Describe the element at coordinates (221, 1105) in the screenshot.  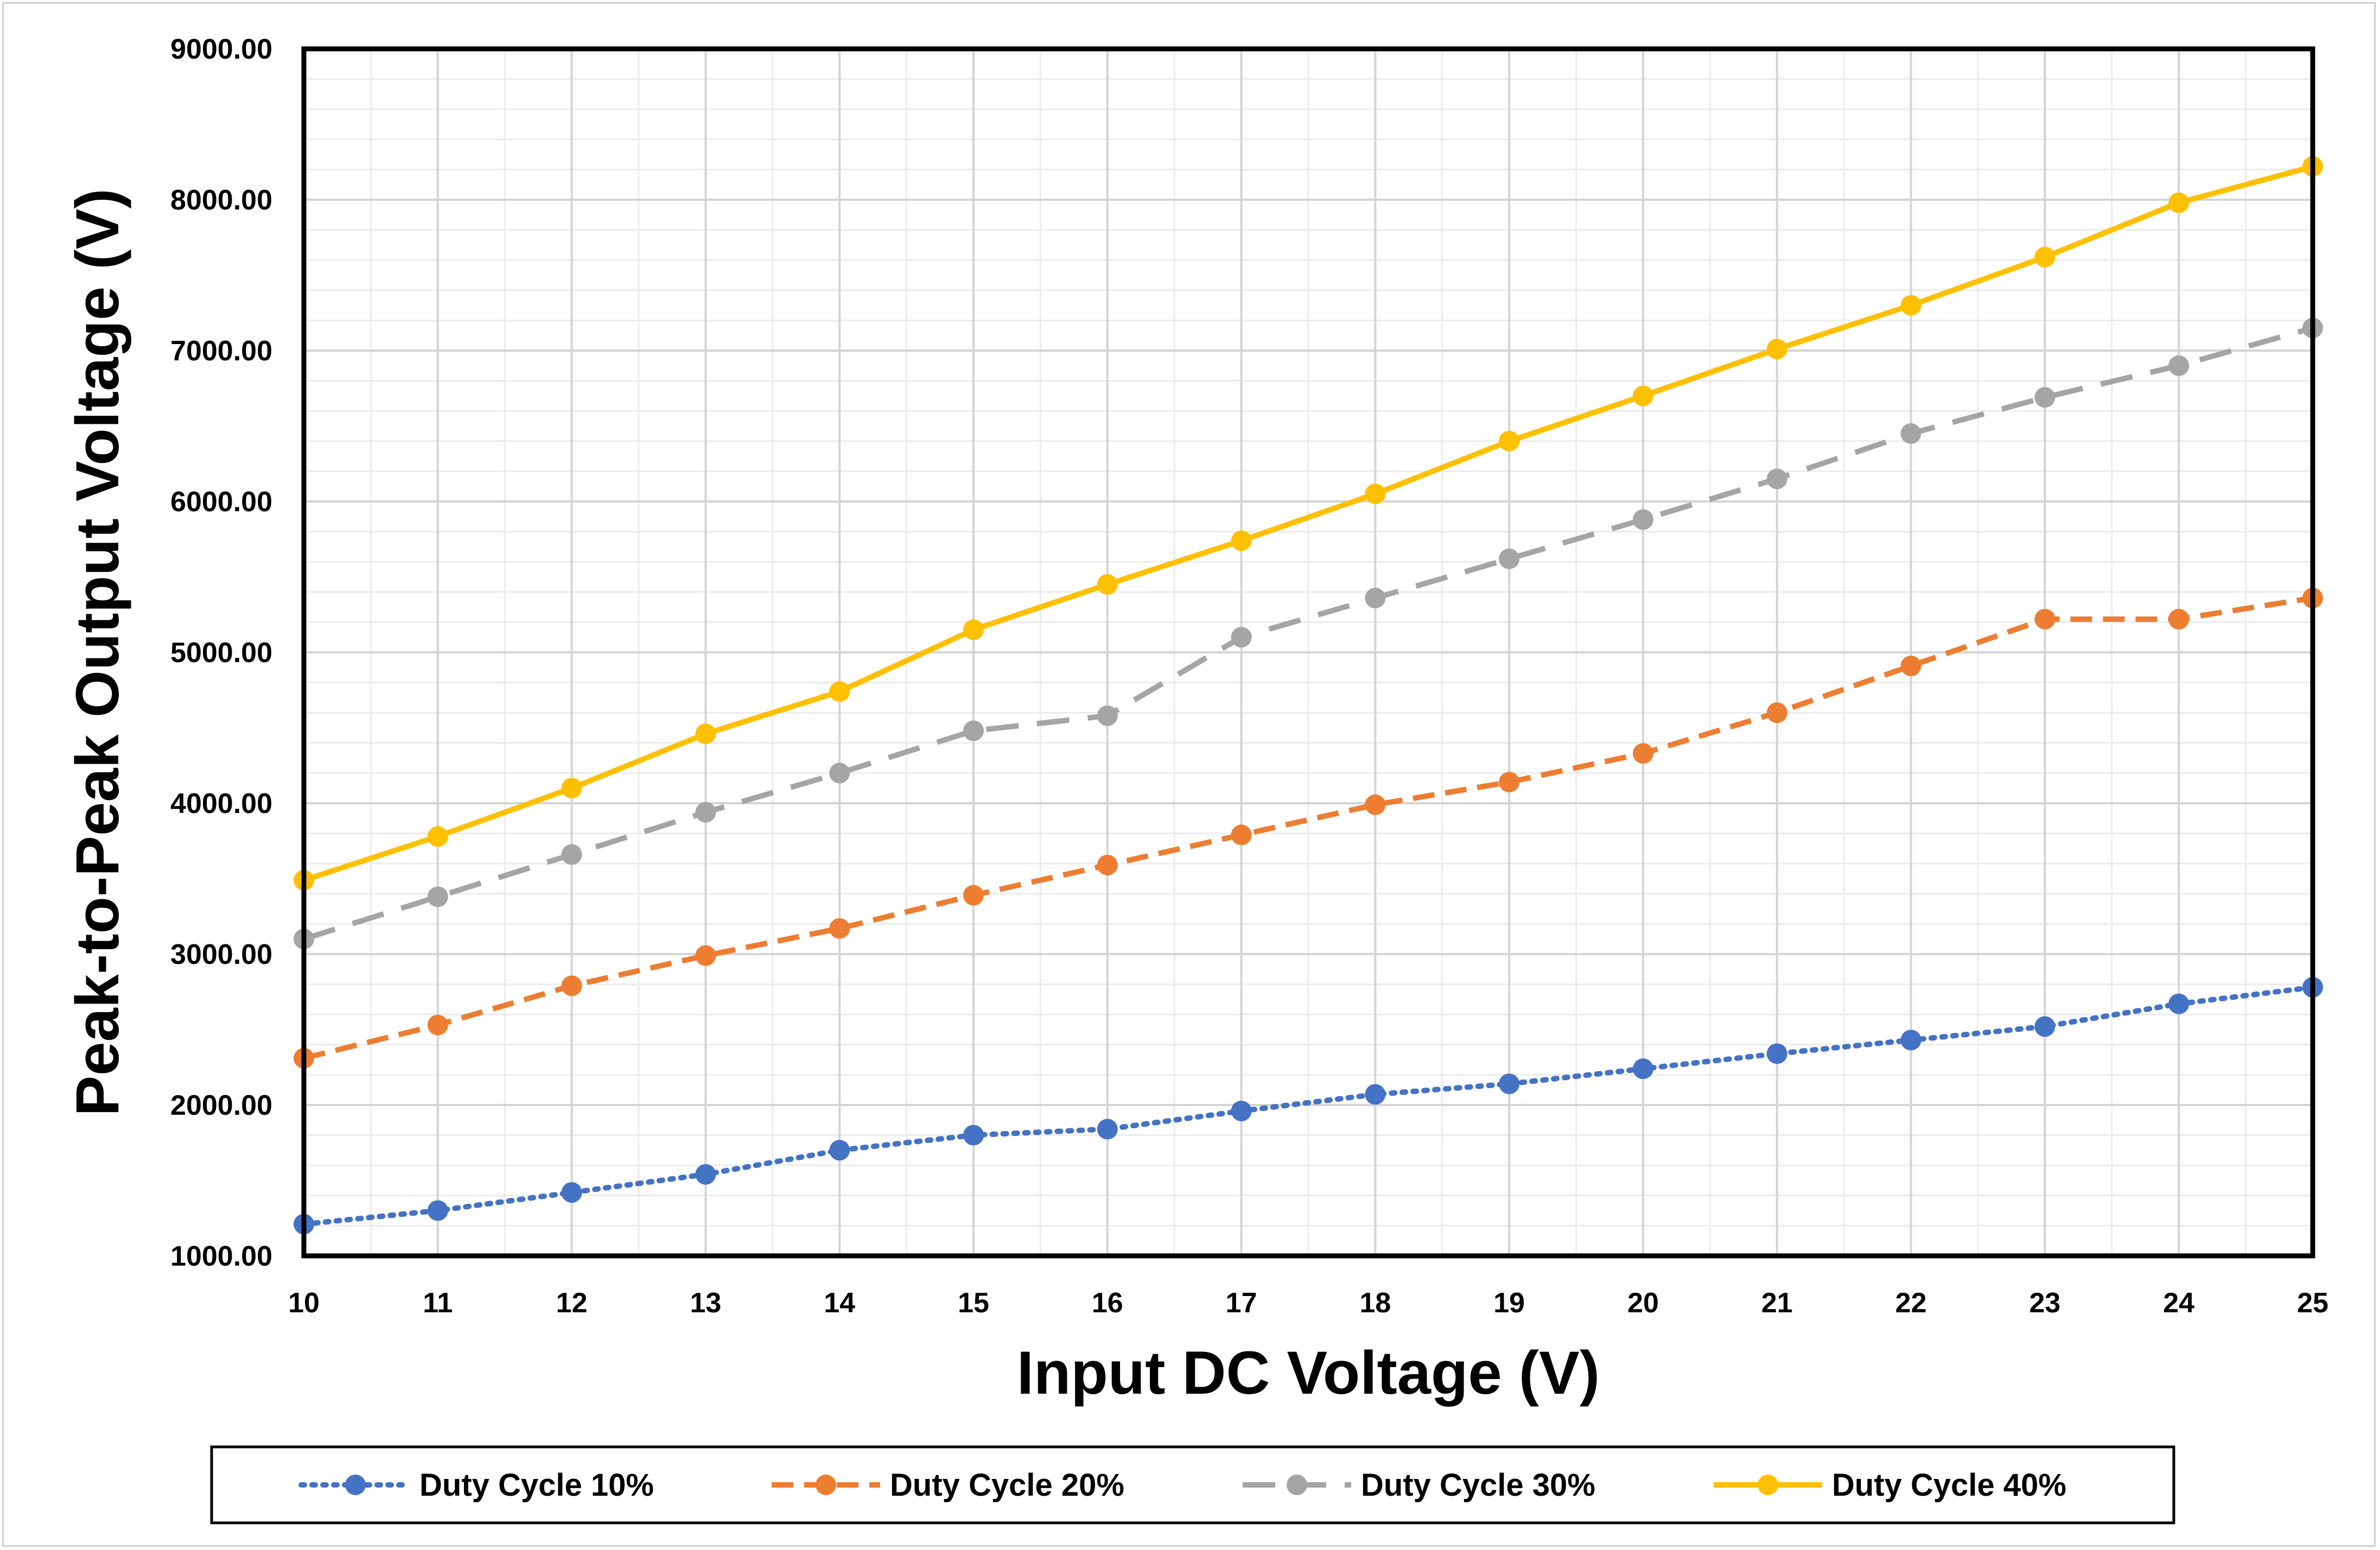
I see `y-tick-label: 2000.00` at that location.